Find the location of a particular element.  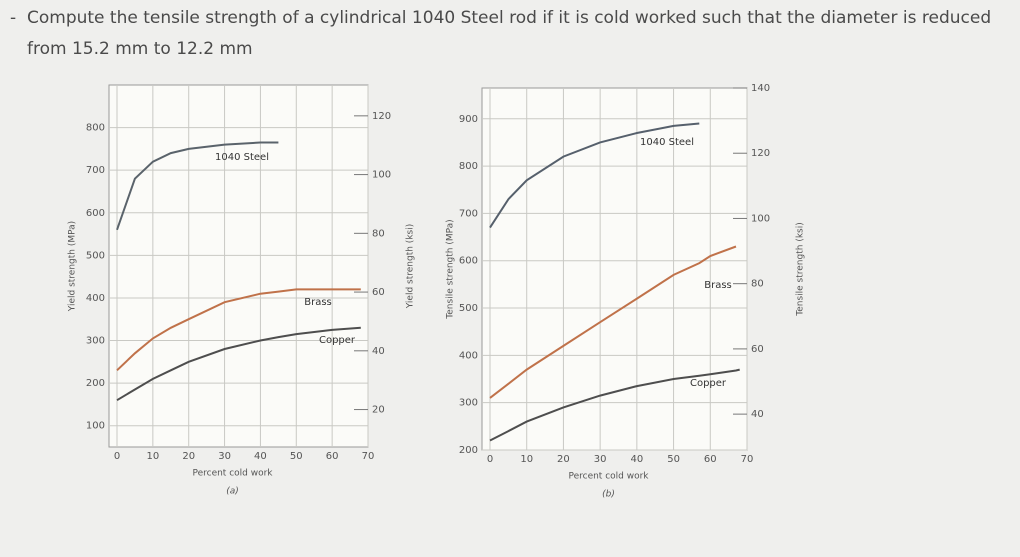

question-line: from 15.2 mm to 12.2 mm is located at coordinates (140, 49).